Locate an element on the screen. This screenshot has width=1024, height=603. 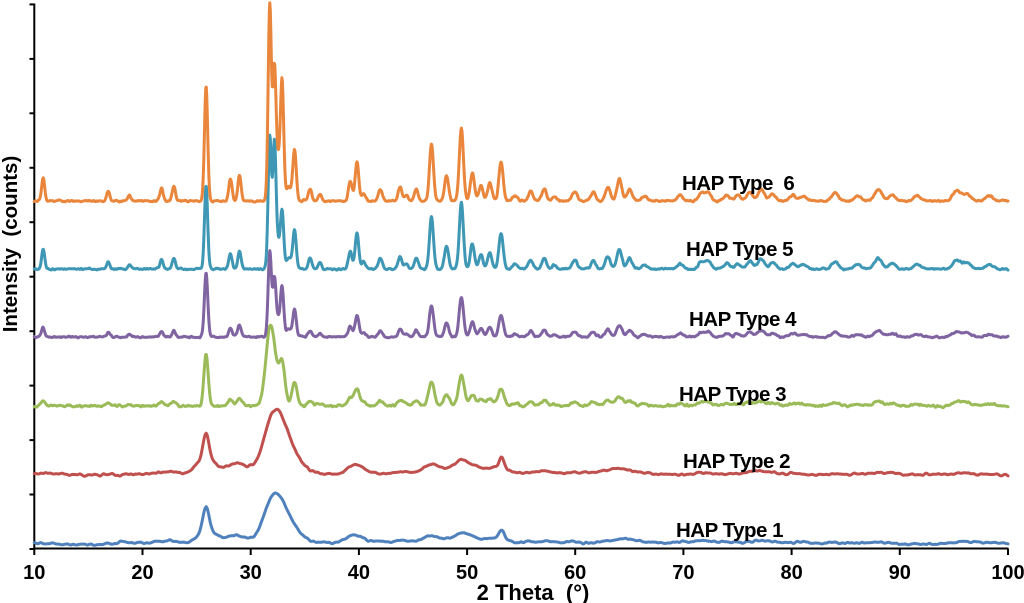
svg-text: 100 is located at coordinates (1007, 573).